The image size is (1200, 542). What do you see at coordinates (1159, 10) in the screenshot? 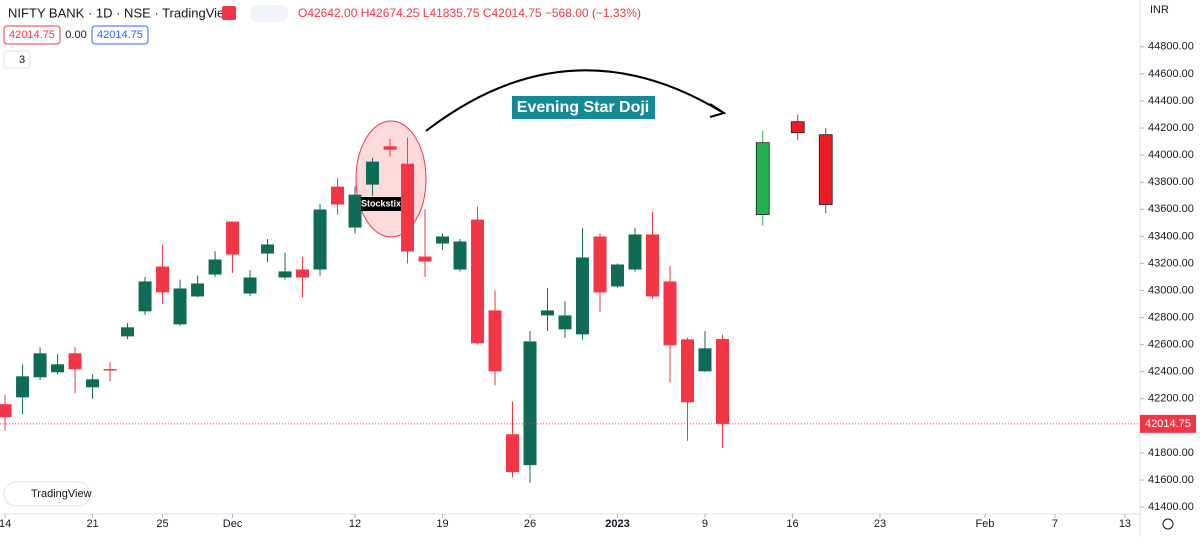
I see `currency: INR` at bounding box center [1159, 10].